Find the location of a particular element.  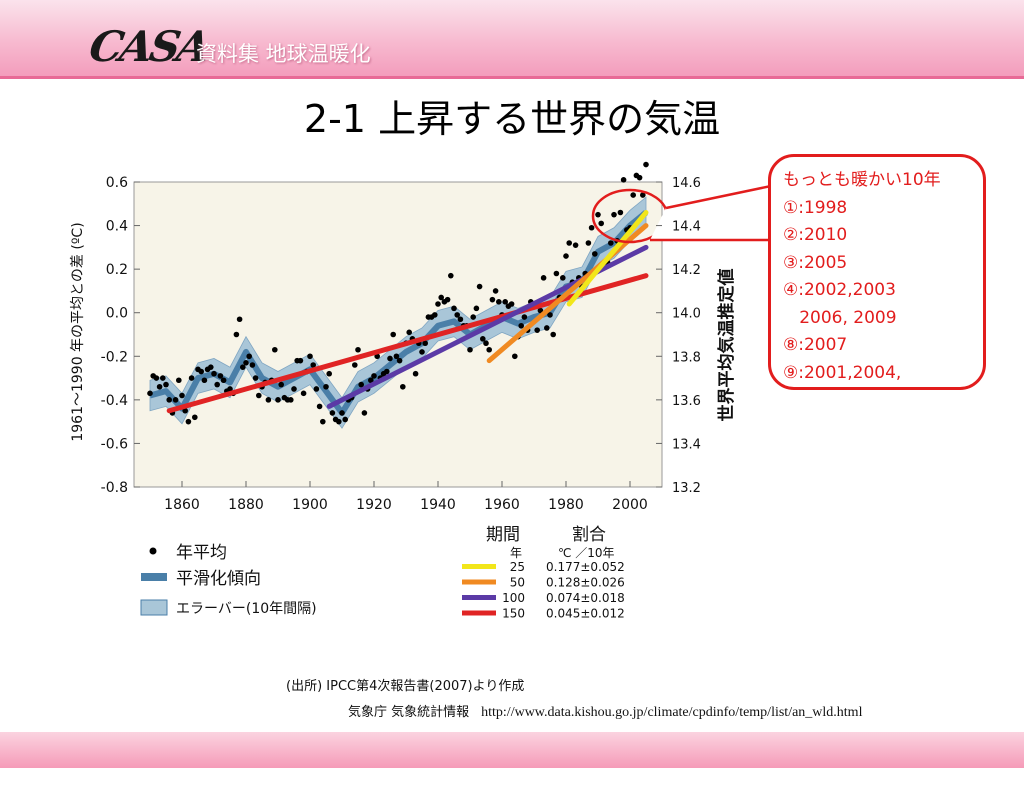

x-tick-label: 1940 is located at coordinates (438, 505).